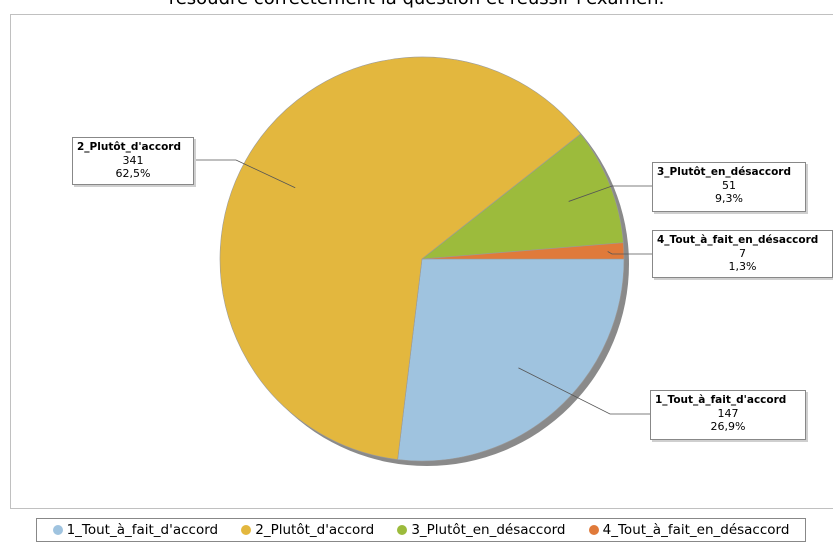 Image resolution: width=833 pixels, height=544 pixels. Describe the element at coordinates (133, 173) in the screenshot. I see `data-label-percent: 62,5%` at that location.